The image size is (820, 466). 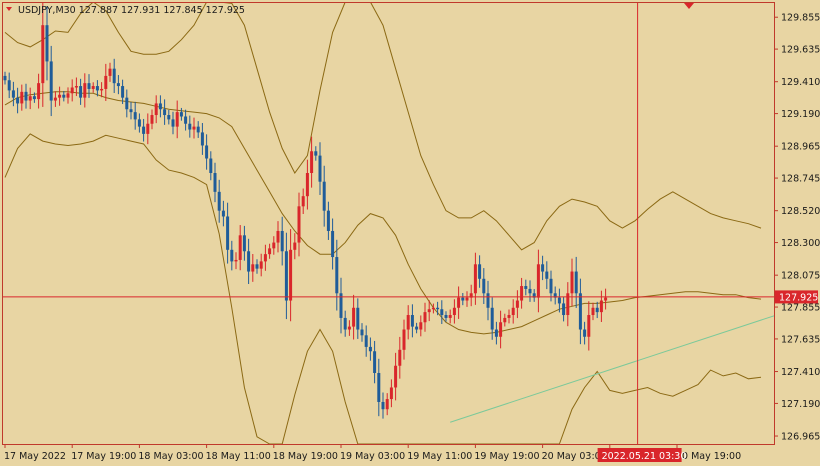 What do you see at coordinates (800, 243) in the screenshot?
I see `y-tick-label: 128.300` at bounding box center [800, 243].